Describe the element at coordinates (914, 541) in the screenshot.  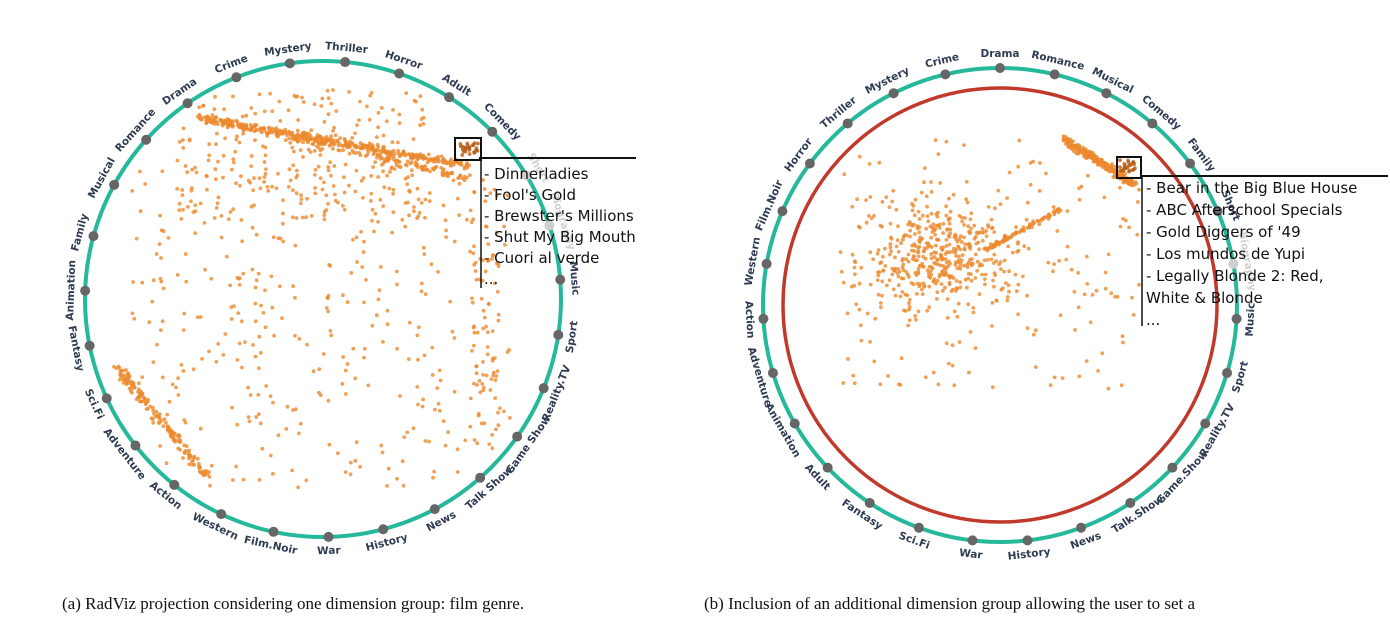
I see `anchor-label: Sci.Fi` at that location.